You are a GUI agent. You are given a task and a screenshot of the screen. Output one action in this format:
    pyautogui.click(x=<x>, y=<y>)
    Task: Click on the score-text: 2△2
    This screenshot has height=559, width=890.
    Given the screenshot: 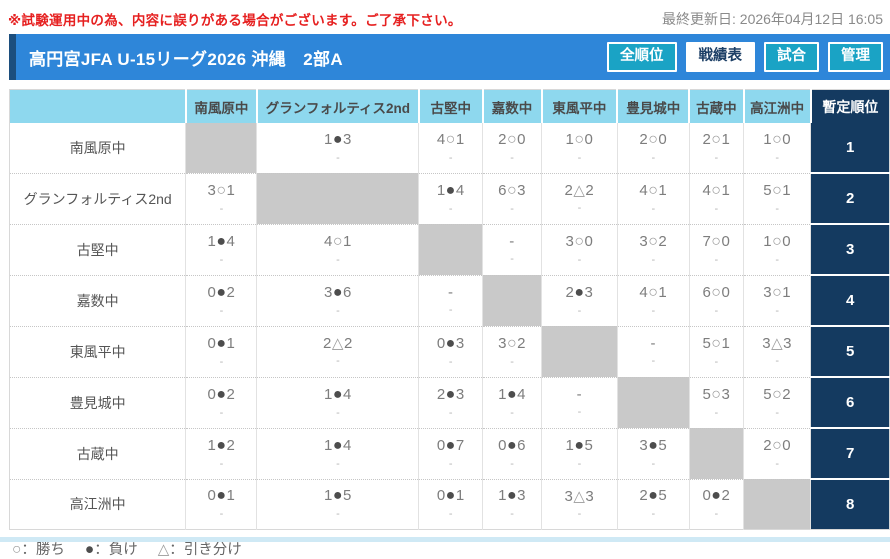 What is the action you would take?
    pyautogui.click(x=579, y=190)
    